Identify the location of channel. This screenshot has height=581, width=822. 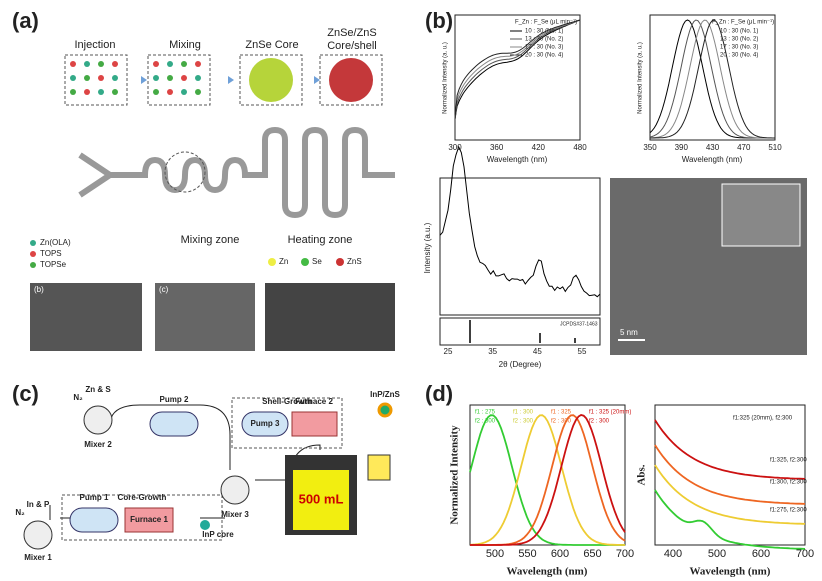
(236, 172).